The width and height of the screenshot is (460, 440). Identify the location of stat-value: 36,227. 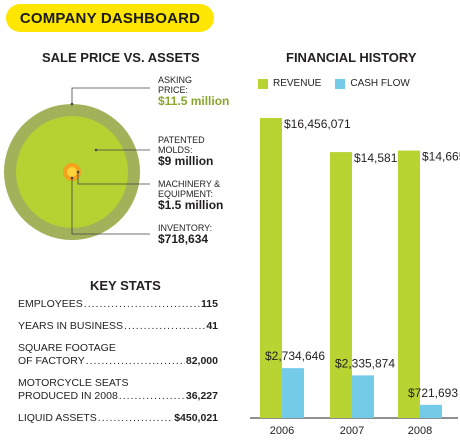
(201, 396).